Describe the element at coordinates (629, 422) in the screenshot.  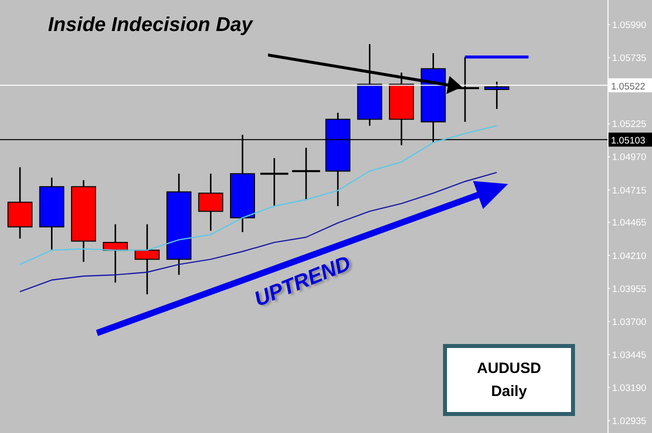
I see `y-tick-label: 1.02935` at that location.